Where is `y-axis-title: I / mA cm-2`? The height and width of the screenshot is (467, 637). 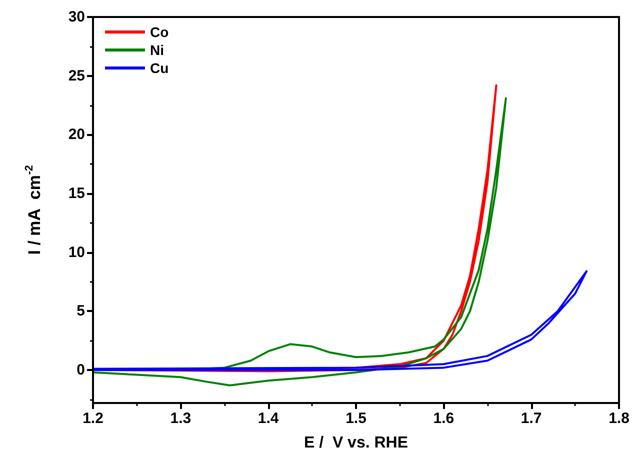
y-axis-title: I / mA cm-2 is located at coordinates (34, 209).